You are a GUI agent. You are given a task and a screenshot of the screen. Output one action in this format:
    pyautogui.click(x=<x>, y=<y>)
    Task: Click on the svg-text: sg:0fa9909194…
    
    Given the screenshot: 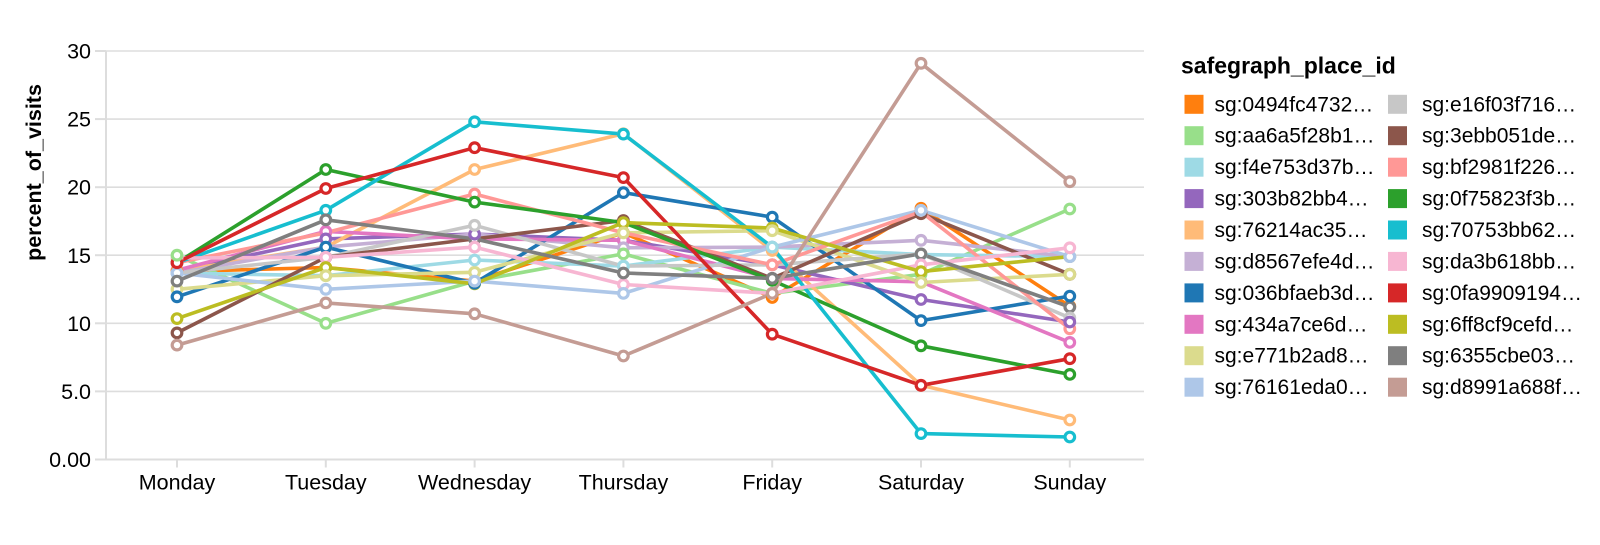 What is the action you would take?
    pyautogui.click(x=1502, y=293)
    